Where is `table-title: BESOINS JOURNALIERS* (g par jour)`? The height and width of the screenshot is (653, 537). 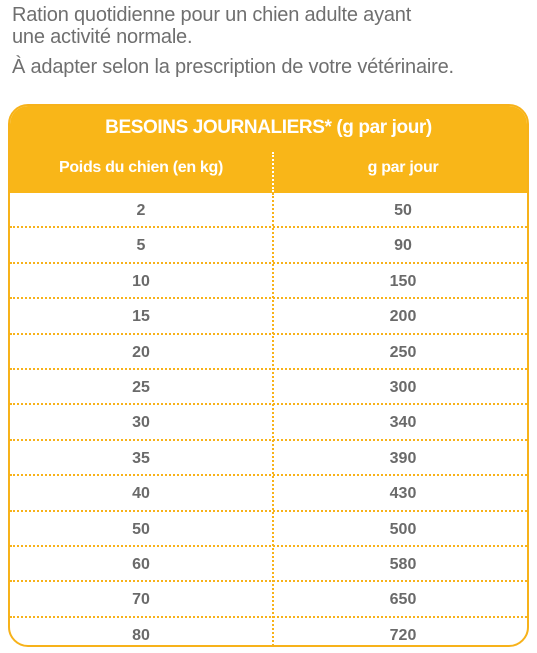
table-title: BESOINS JOURNALIERS* (g par jour) is located at coordinates (268, 127).